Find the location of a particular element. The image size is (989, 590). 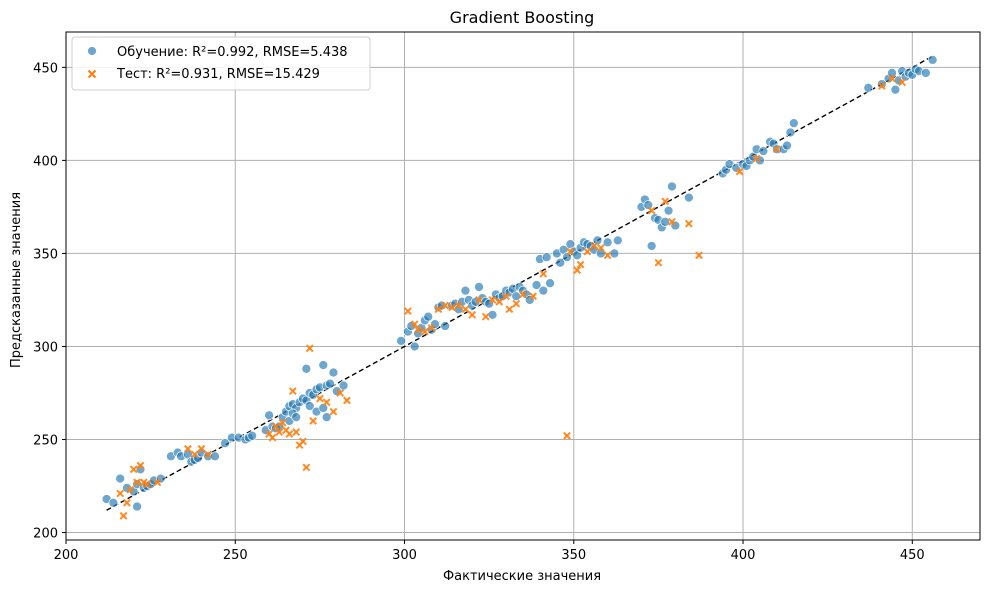

y-axis-ticks: 200 250 300 350 400 450 is located at coordinates (49, 301).